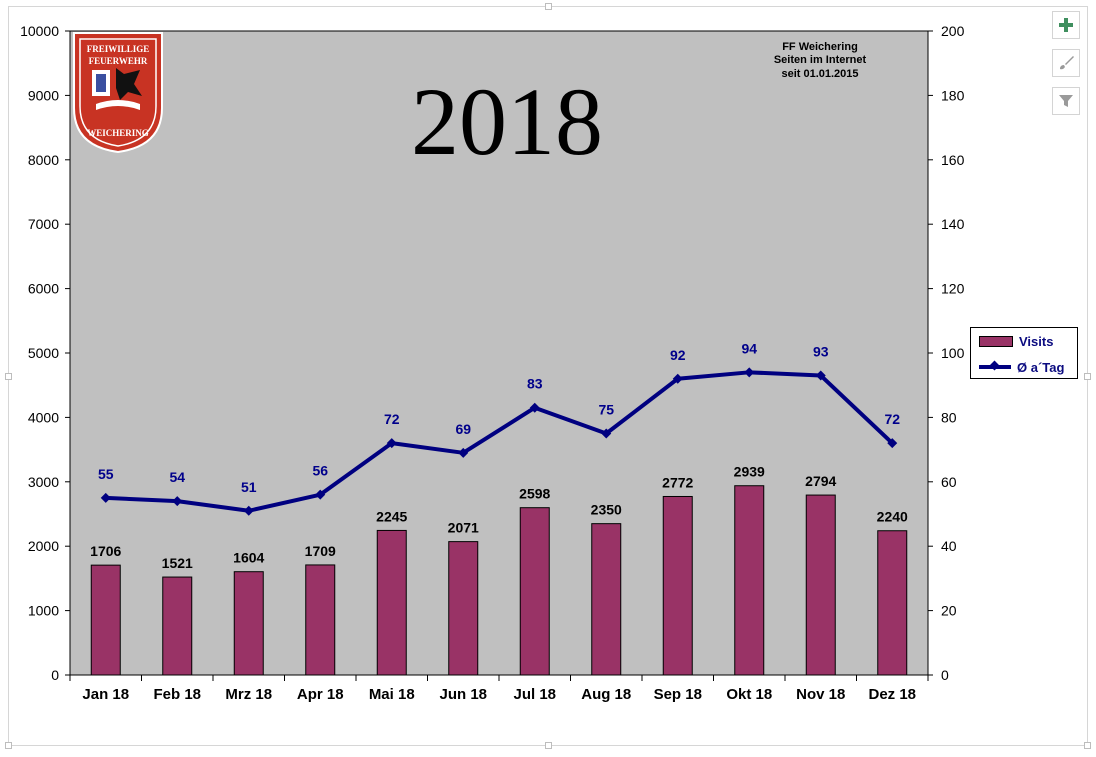 The height and width of the screenshot is (757, 1096). I want to click on line-data-label: 69, so click(463, 429).